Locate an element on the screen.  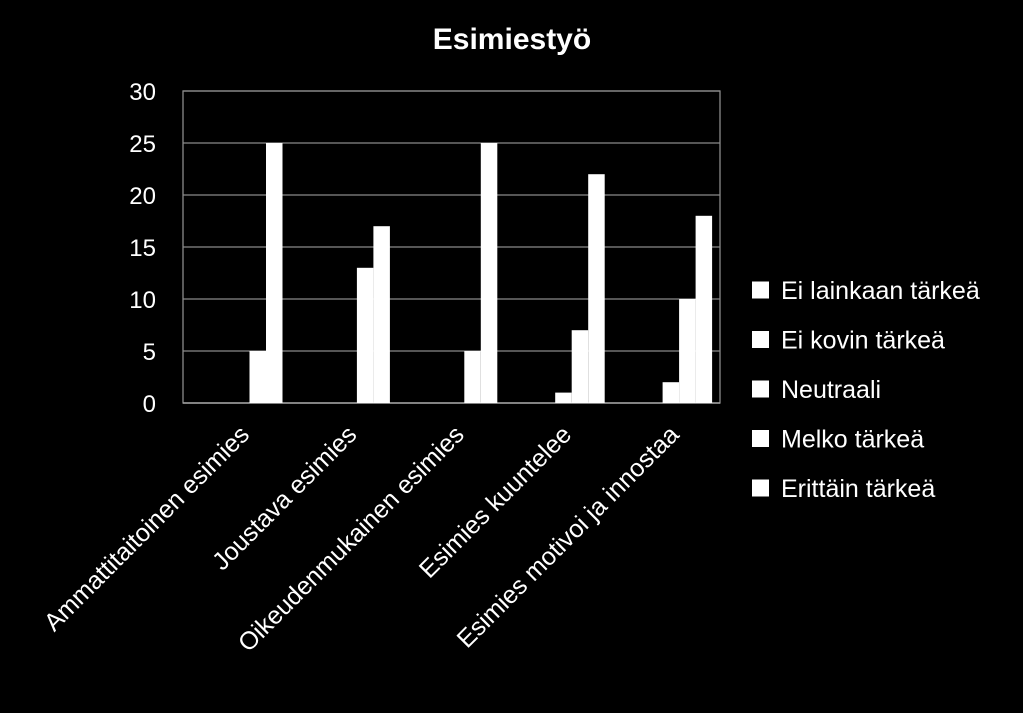
y-axis-ticks: 0 5 10 15 20 25 30 is located at coordinates (142, 248).